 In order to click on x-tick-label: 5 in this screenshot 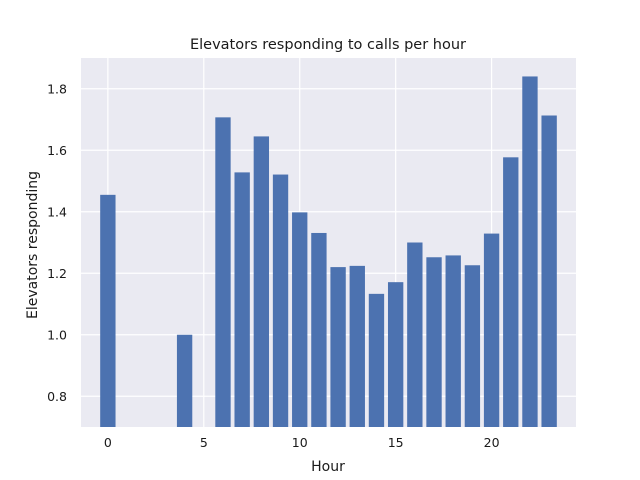, I will do `click(204, 442)`.